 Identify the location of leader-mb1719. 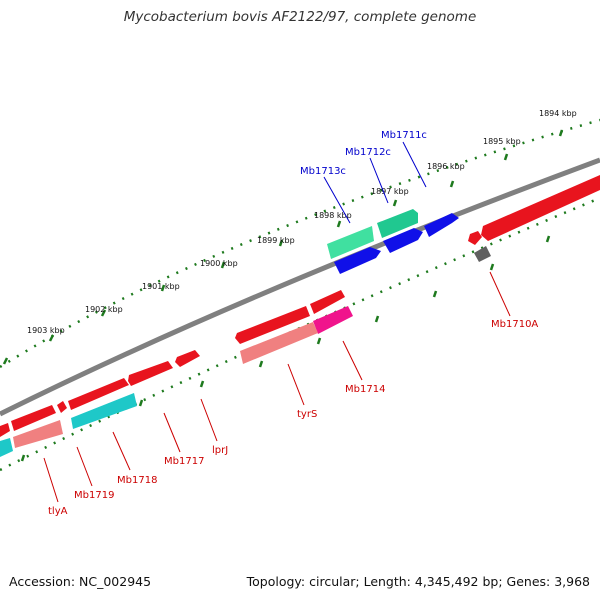
(84, 466).